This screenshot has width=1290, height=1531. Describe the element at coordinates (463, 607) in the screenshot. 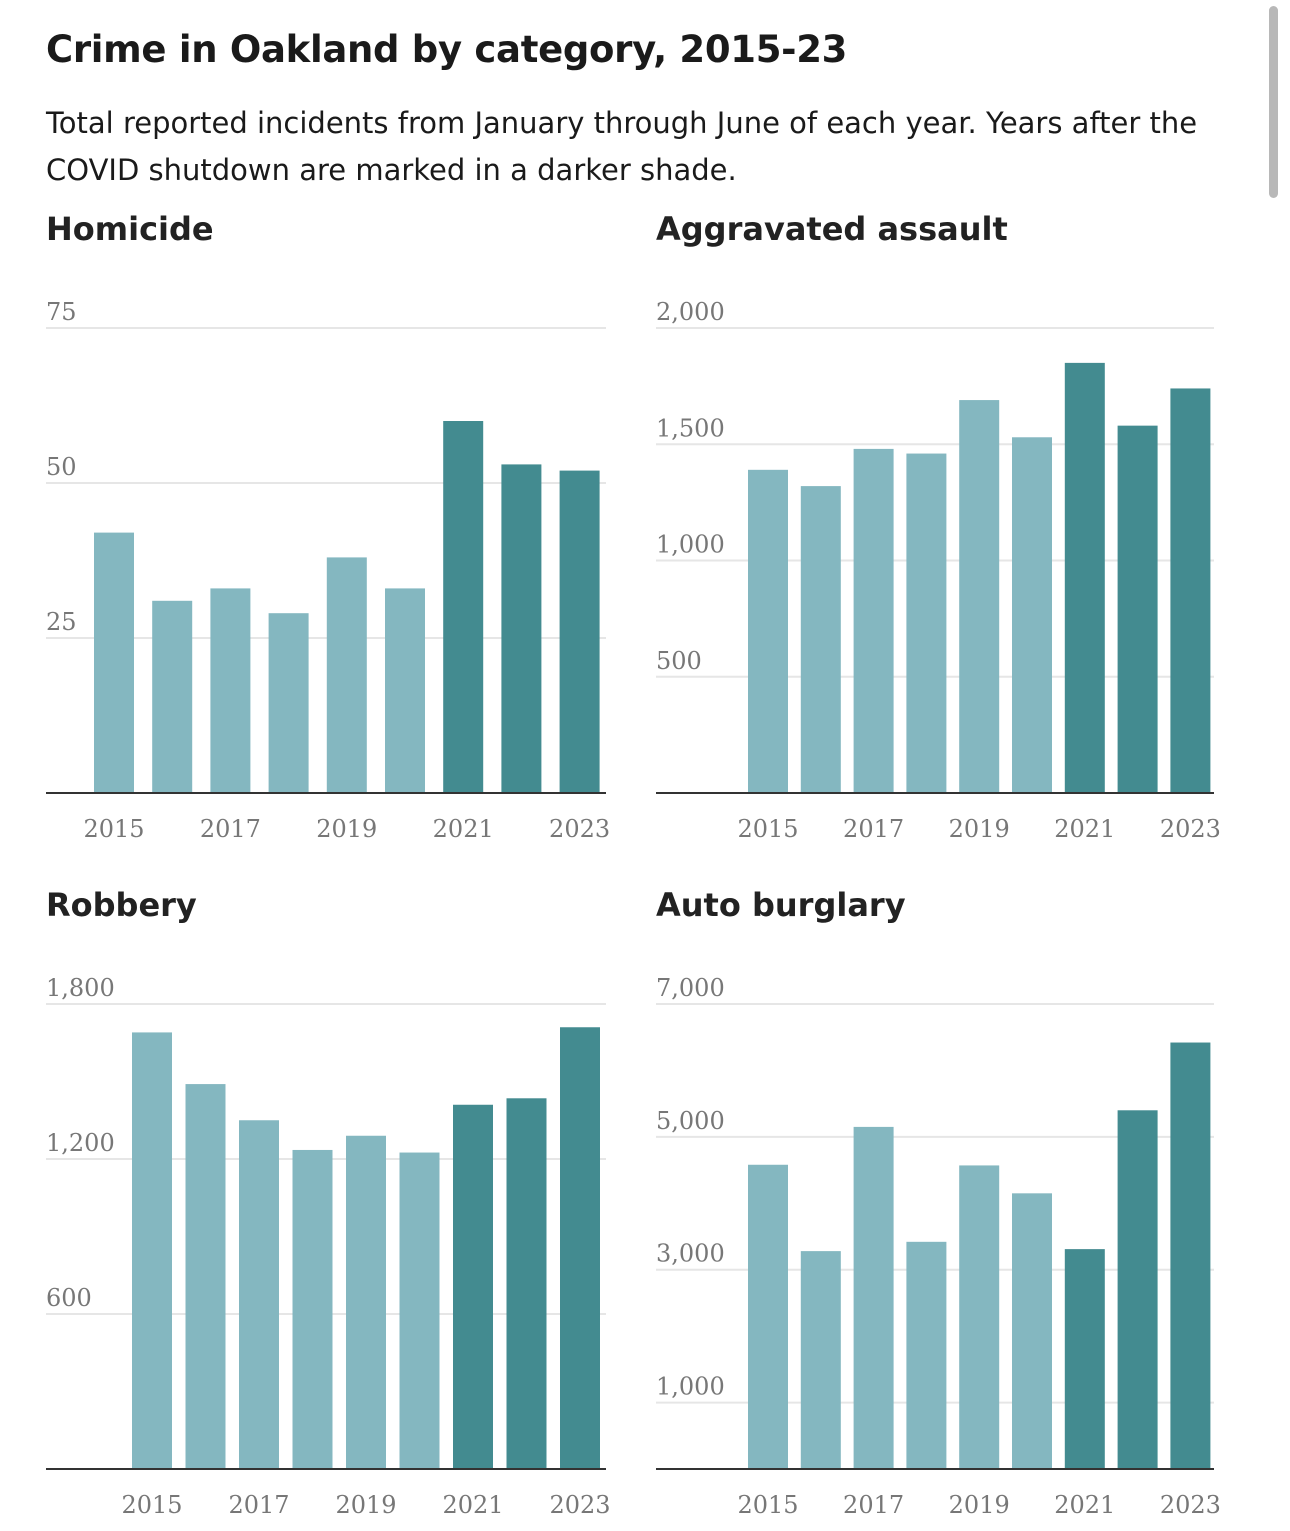

I see `homicide-bar-2021` at that location.